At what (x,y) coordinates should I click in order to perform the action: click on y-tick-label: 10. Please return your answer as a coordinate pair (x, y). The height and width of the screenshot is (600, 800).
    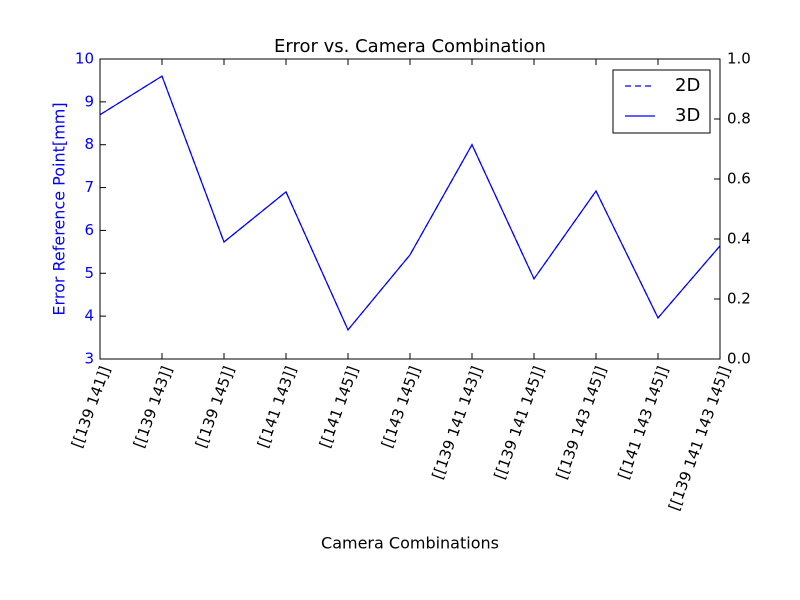
    Looking at the image, I should click on (84, 59).